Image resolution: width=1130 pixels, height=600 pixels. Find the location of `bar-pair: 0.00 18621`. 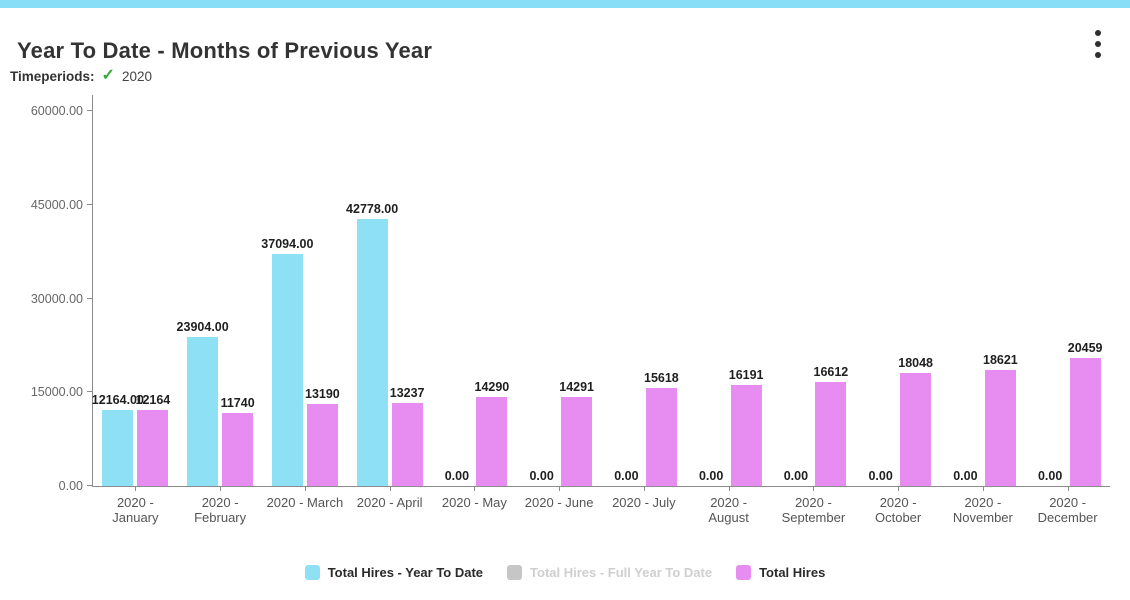

bar-pair: 0.00 18621 is located at coordinates (984, 419).